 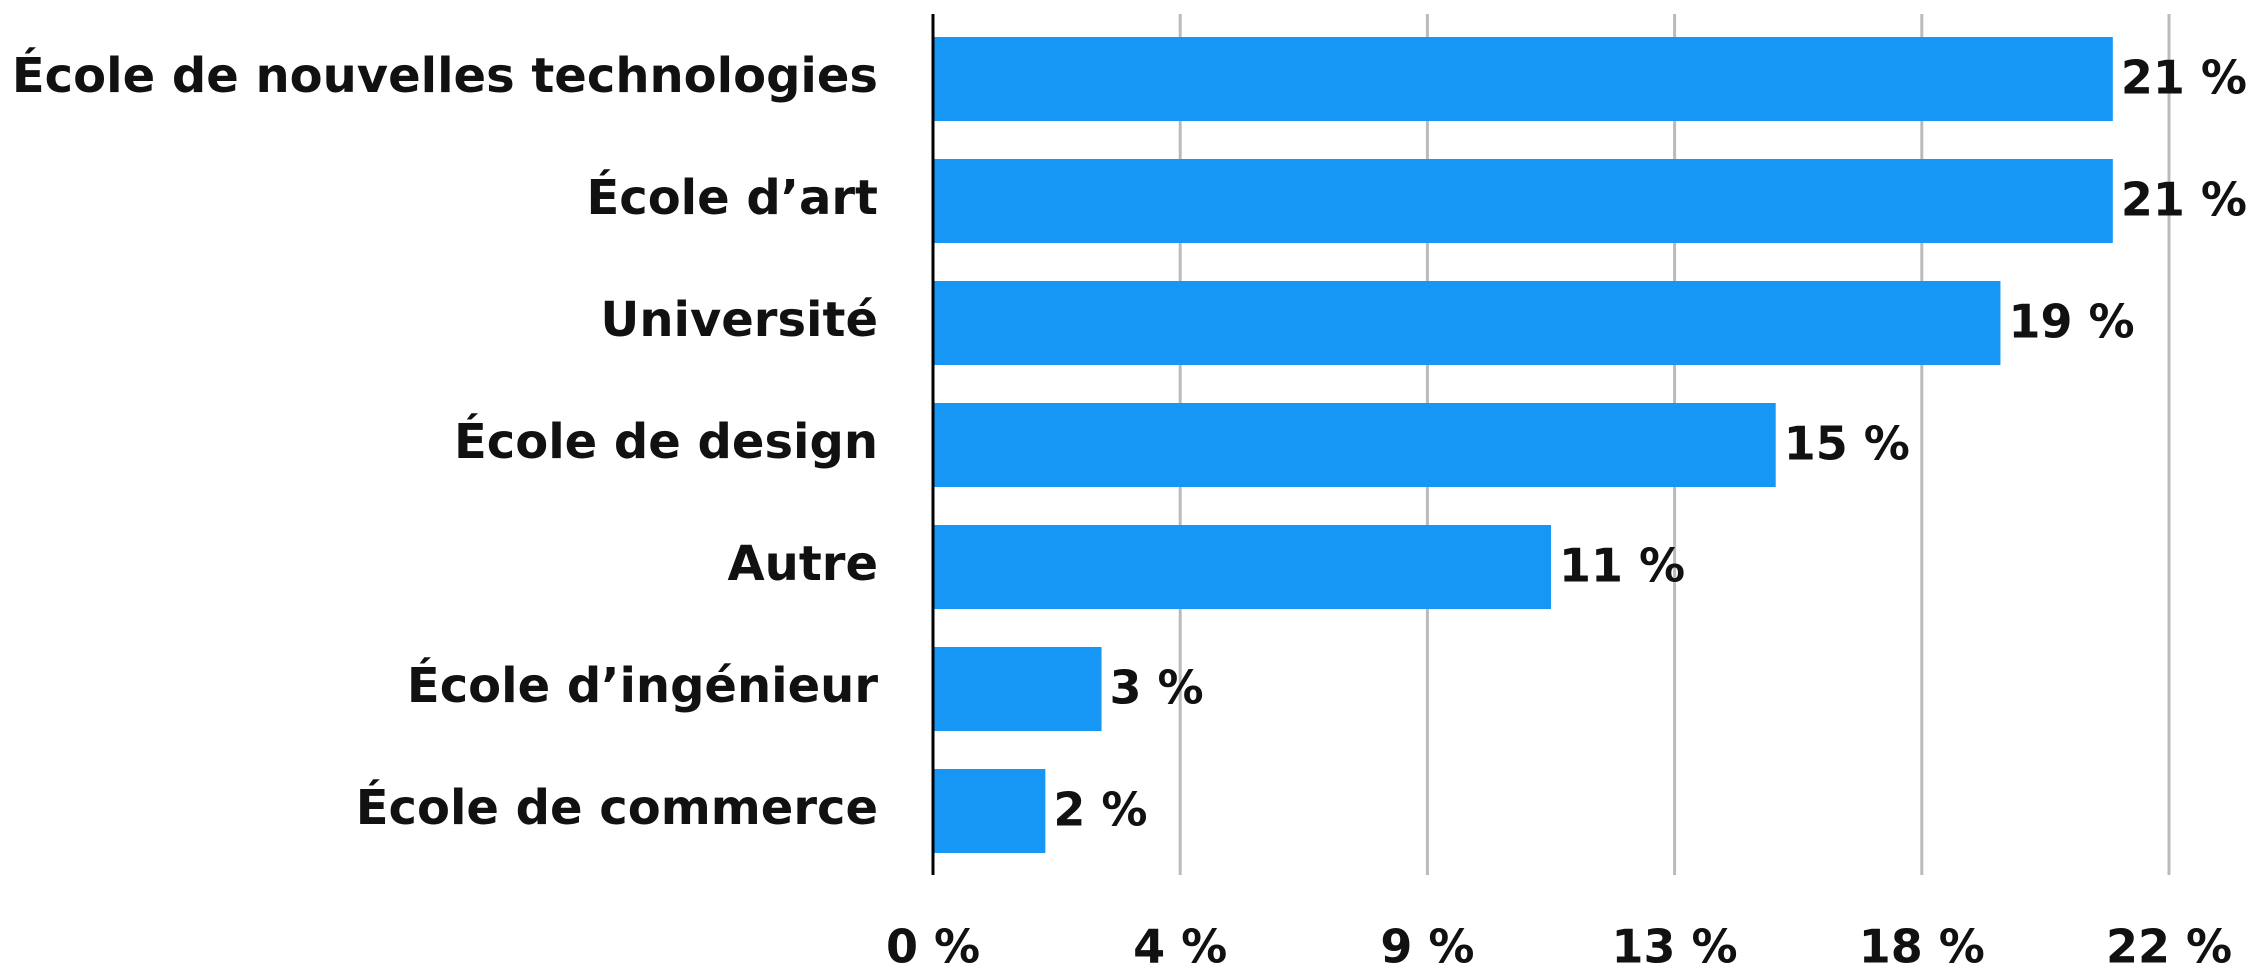 I want to click on y-tick-label: École d’ingénieur, so click(x=642, y=685).